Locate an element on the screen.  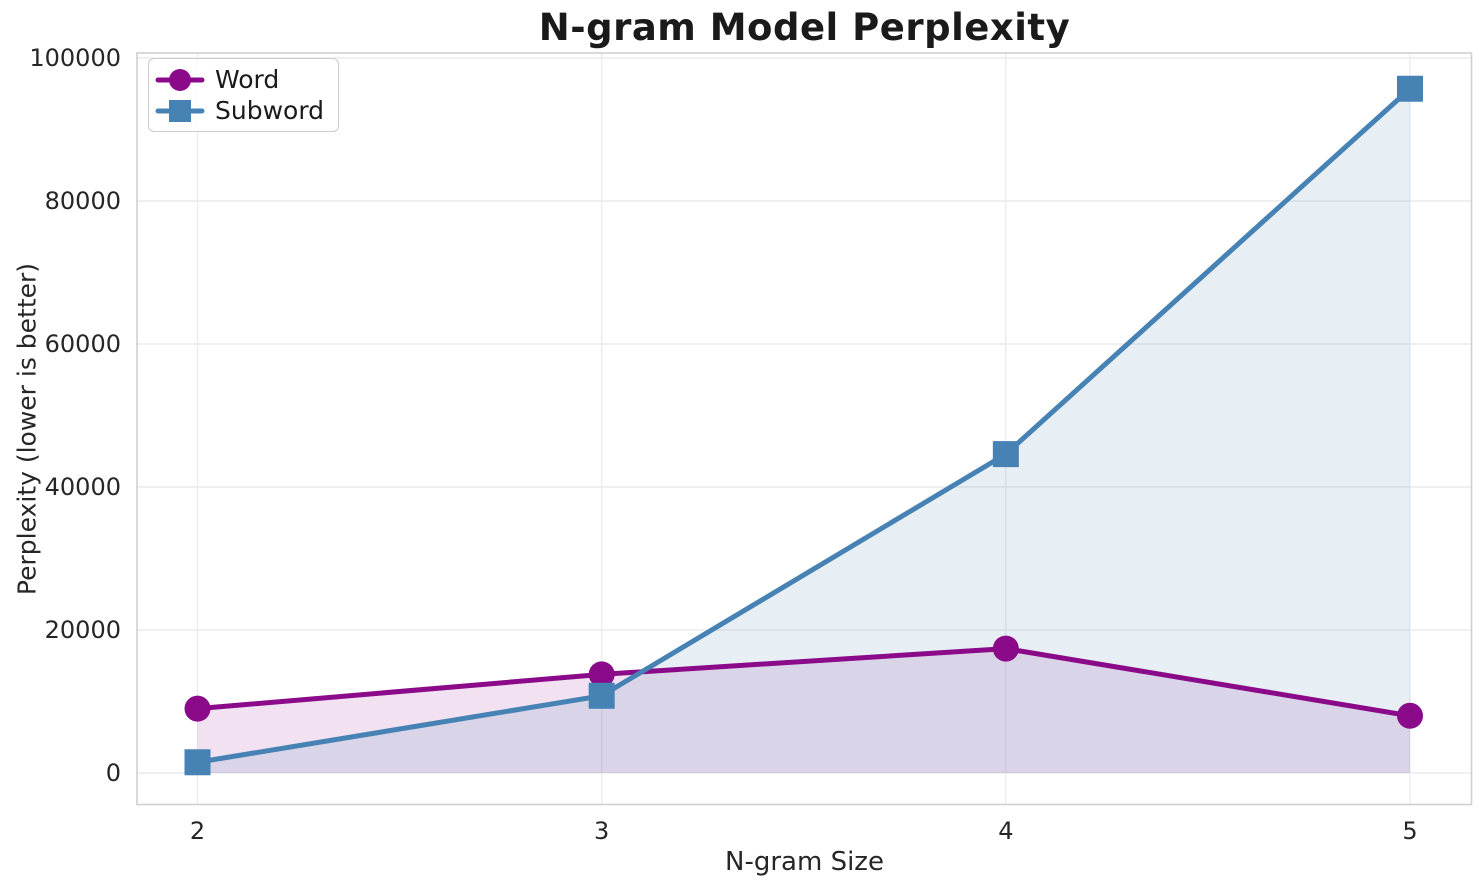
x-tick-label: 3 is located at coordinates (602, 831).